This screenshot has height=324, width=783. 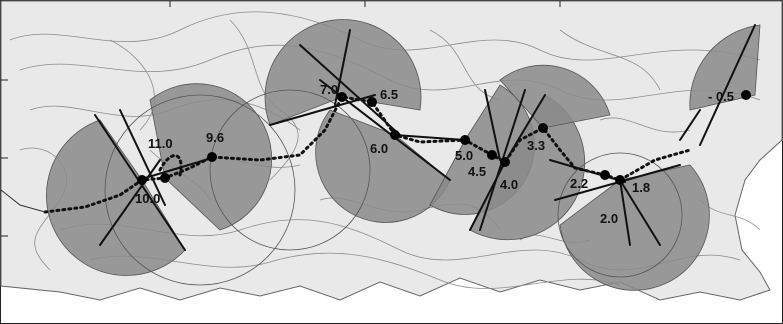 What do you see at coordinates (372, 102) in the screenshot?
I see `station-point-s5` at bounding box center [372, 102].